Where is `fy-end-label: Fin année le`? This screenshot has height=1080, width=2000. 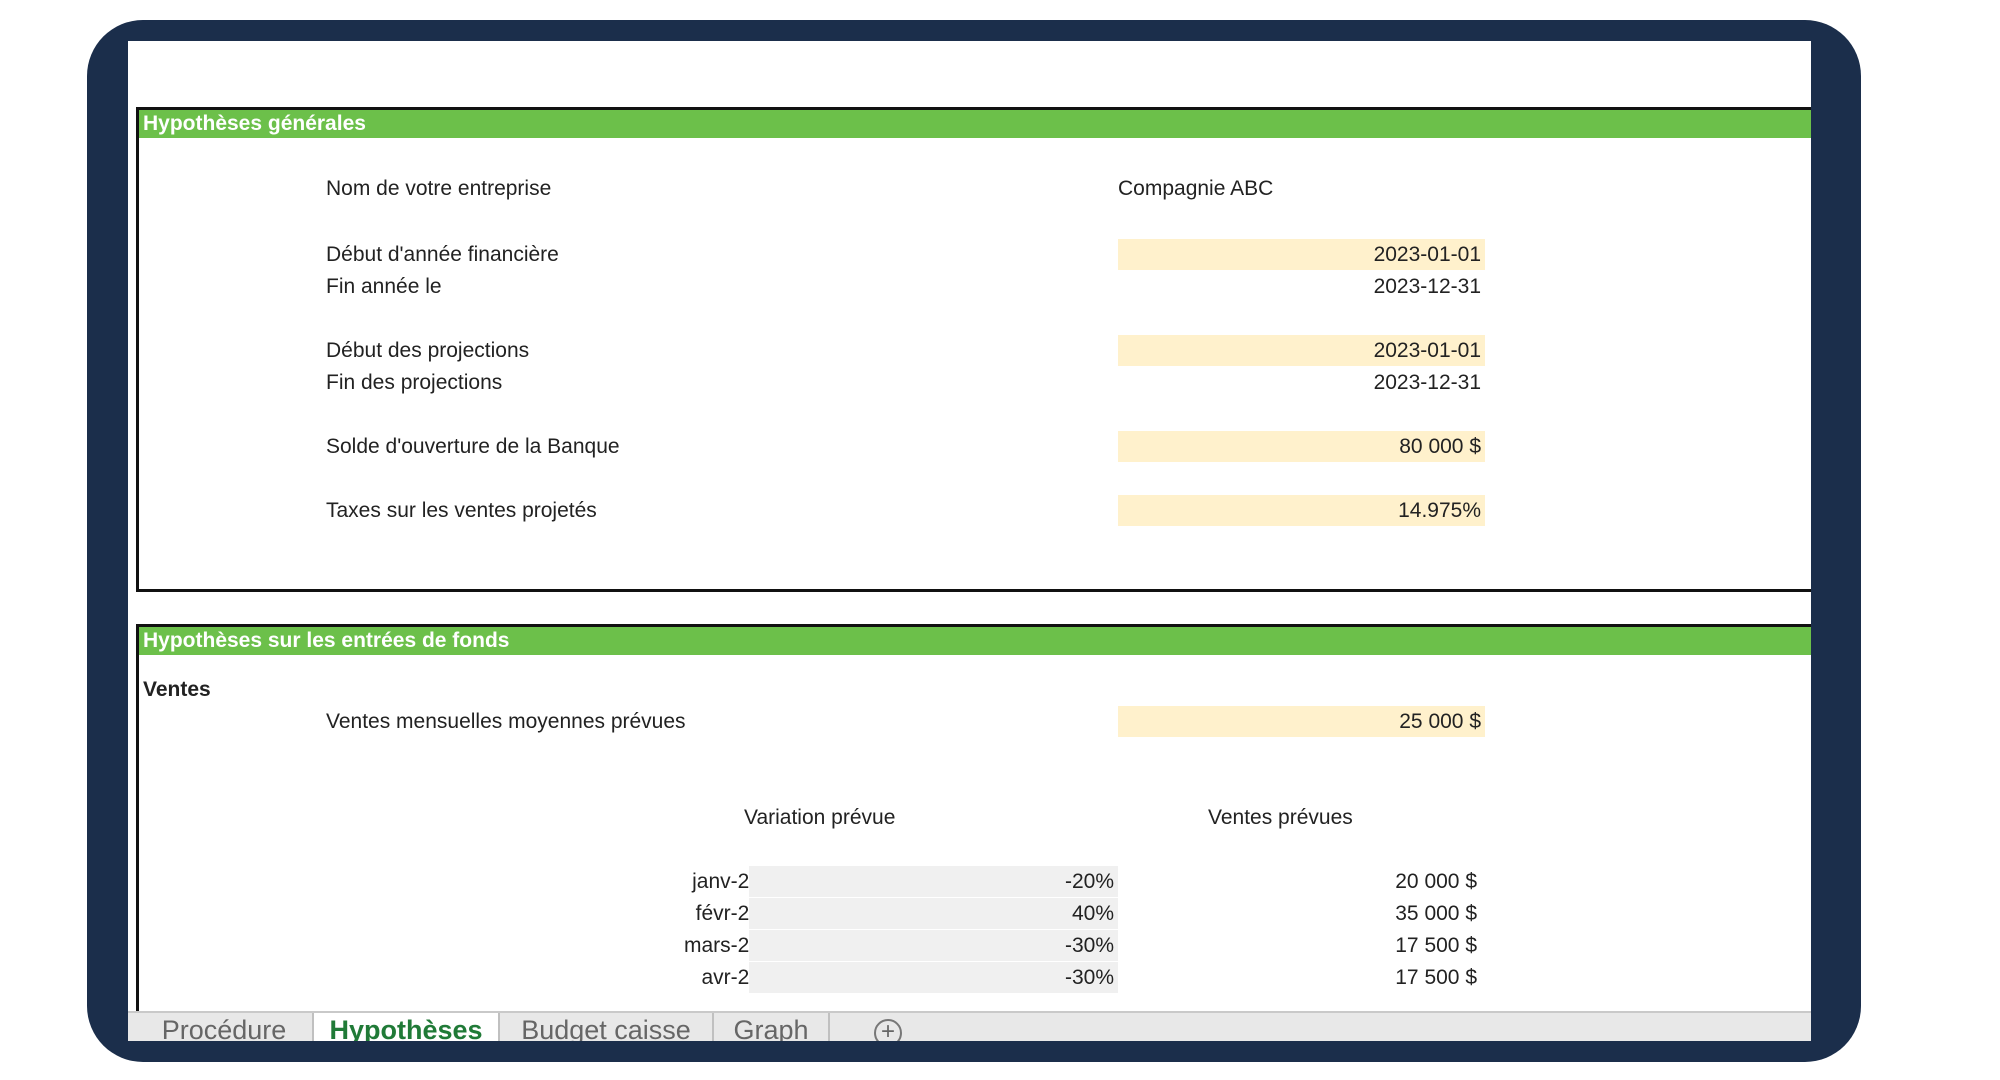
fy-end-label: Fin année le is located at coordinates (384, 286).